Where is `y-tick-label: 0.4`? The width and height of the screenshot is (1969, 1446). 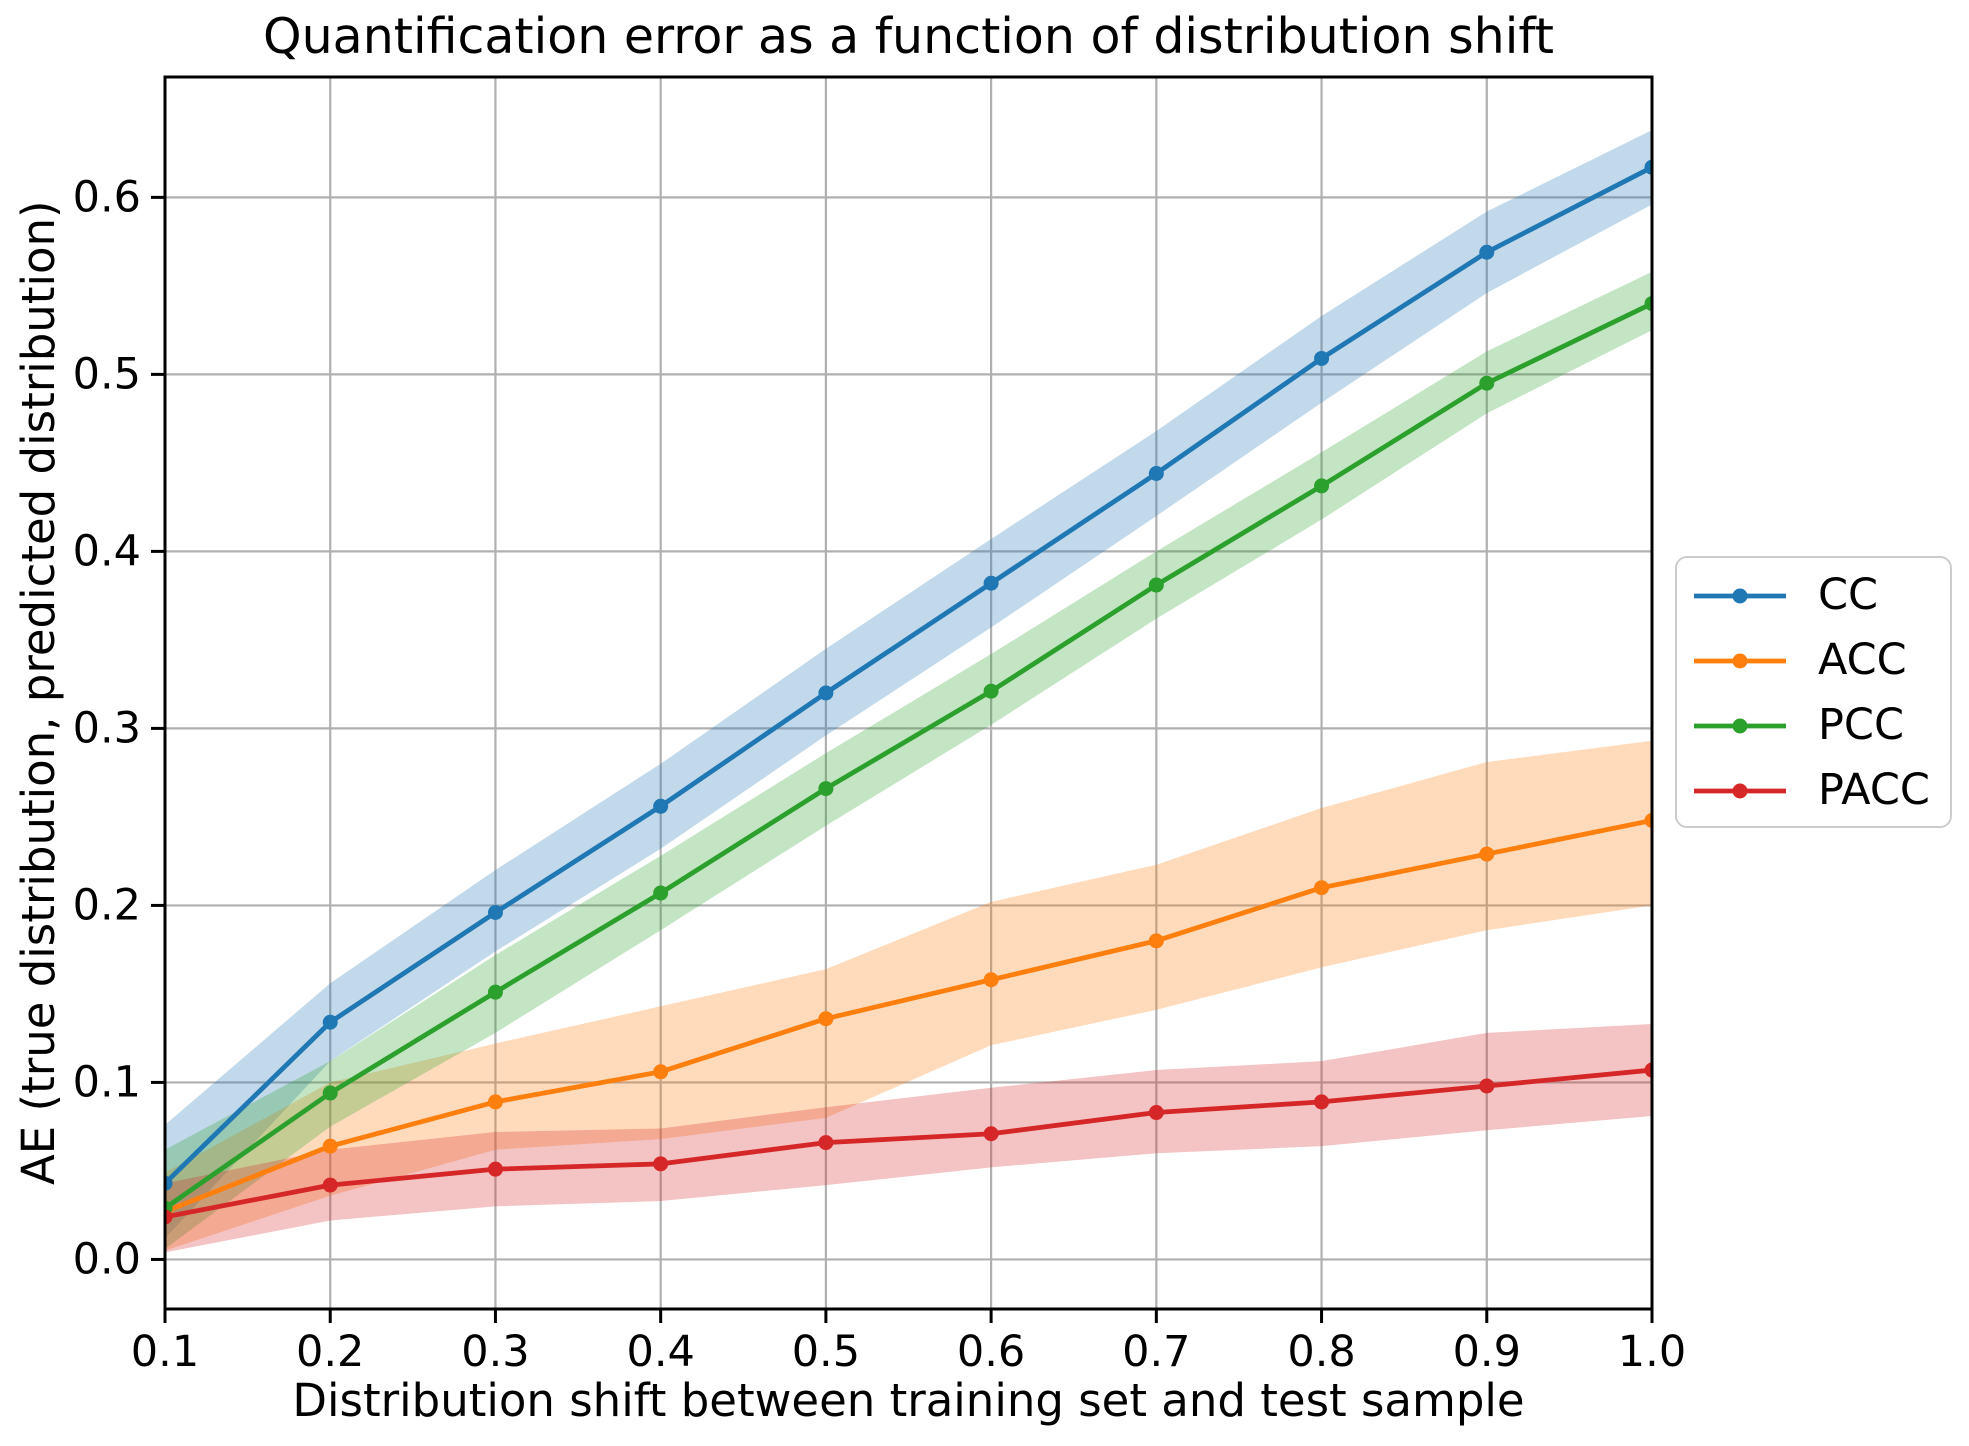 y-tick-label: 0.4 is located at coordinates (107, 551).